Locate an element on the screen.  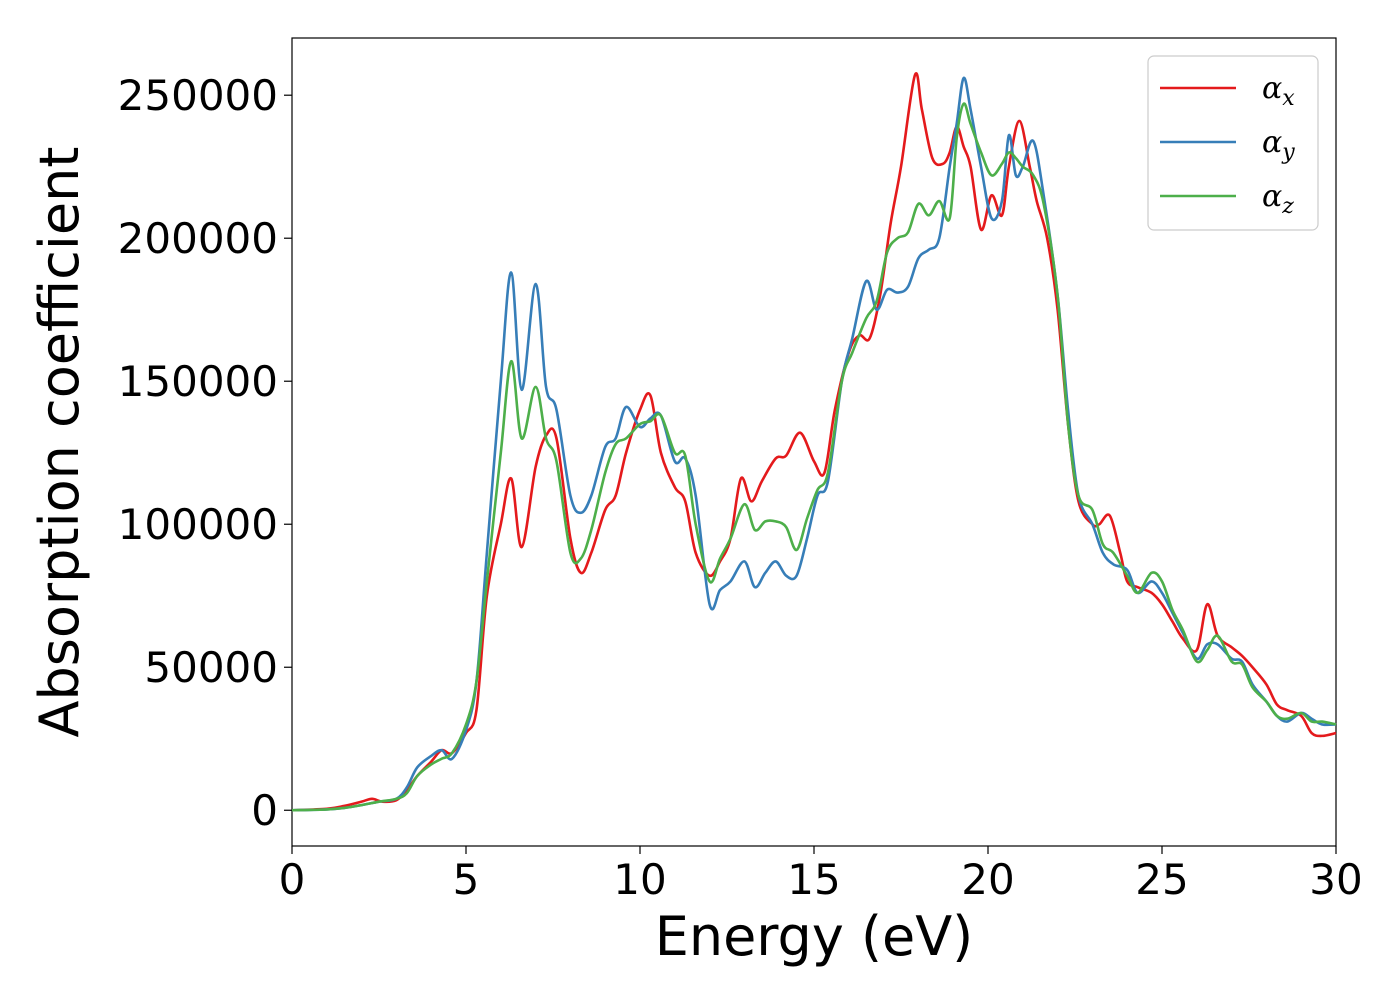
y-tick-label: 150000 is located at coordinates (198, 381).